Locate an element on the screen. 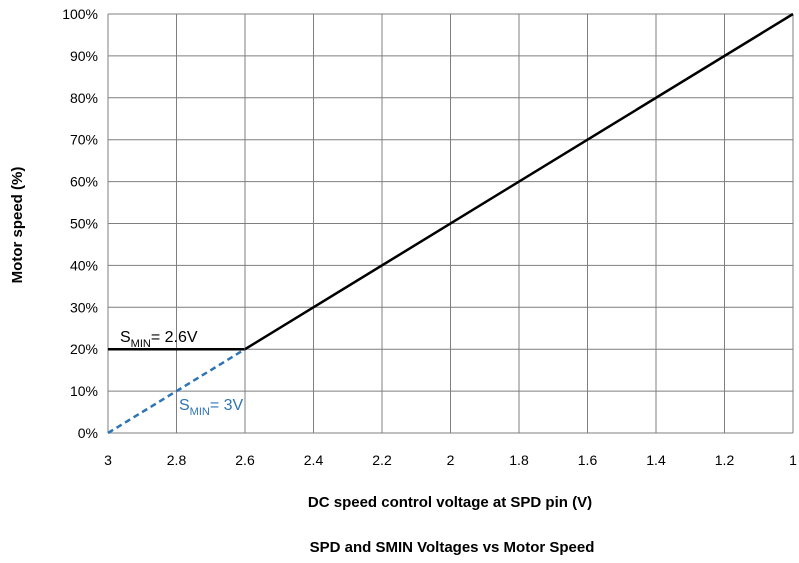  x-tick-label: 2.2 is located at coordinates (382, 460).